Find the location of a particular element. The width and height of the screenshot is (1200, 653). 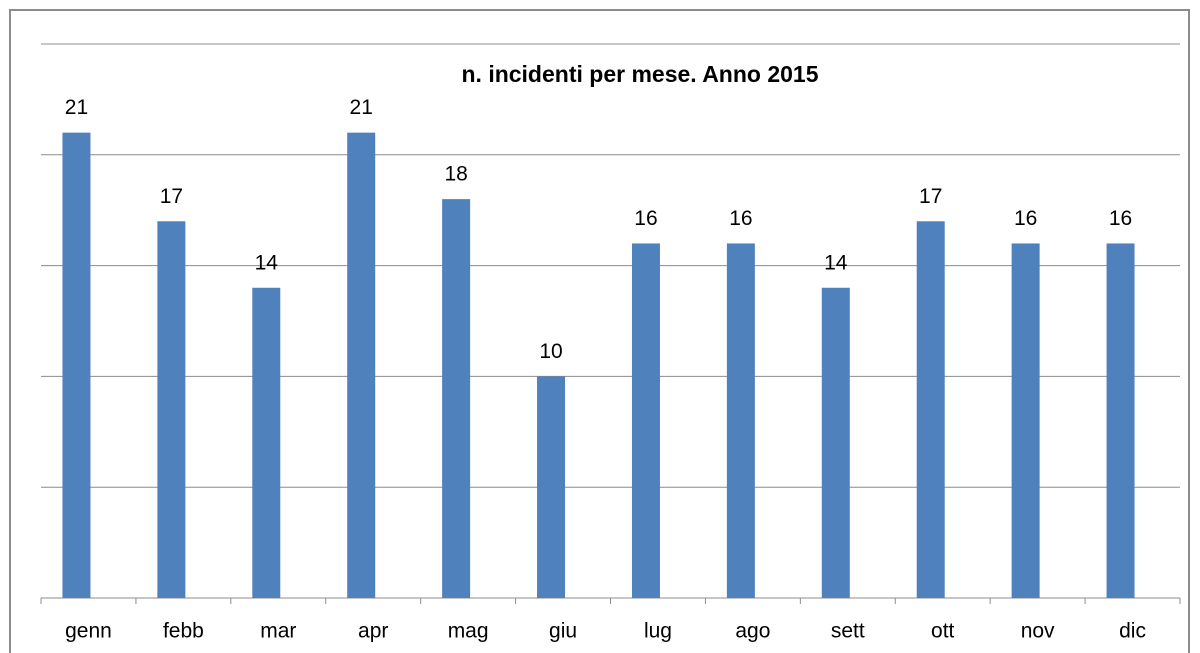

x-tick-label: mar is located at coordinates (278, 631).